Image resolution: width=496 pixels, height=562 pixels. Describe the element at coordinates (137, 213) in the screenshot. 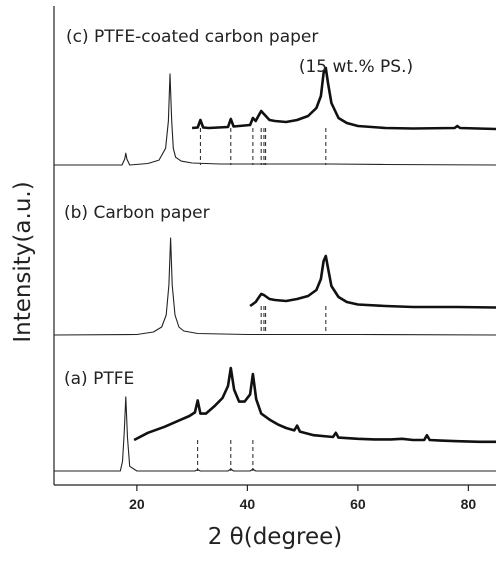

I see `panel-label-1: (b) Carbon paper` at that location.